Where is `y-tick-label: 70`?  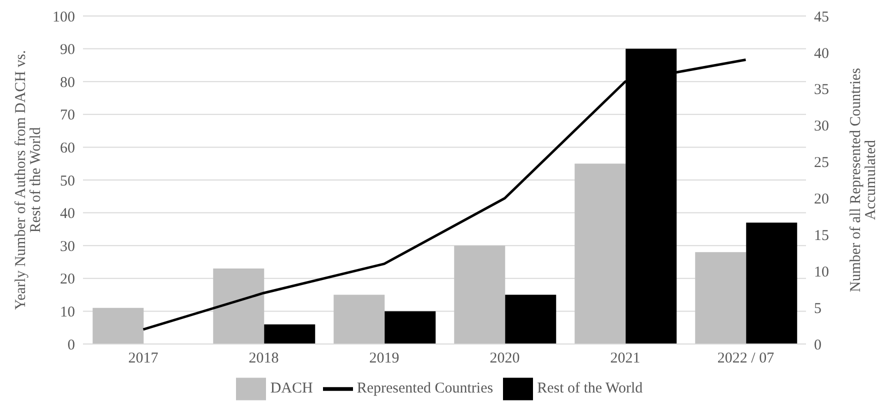
y-tick-label: 70 is located at coordinates (67, 116).